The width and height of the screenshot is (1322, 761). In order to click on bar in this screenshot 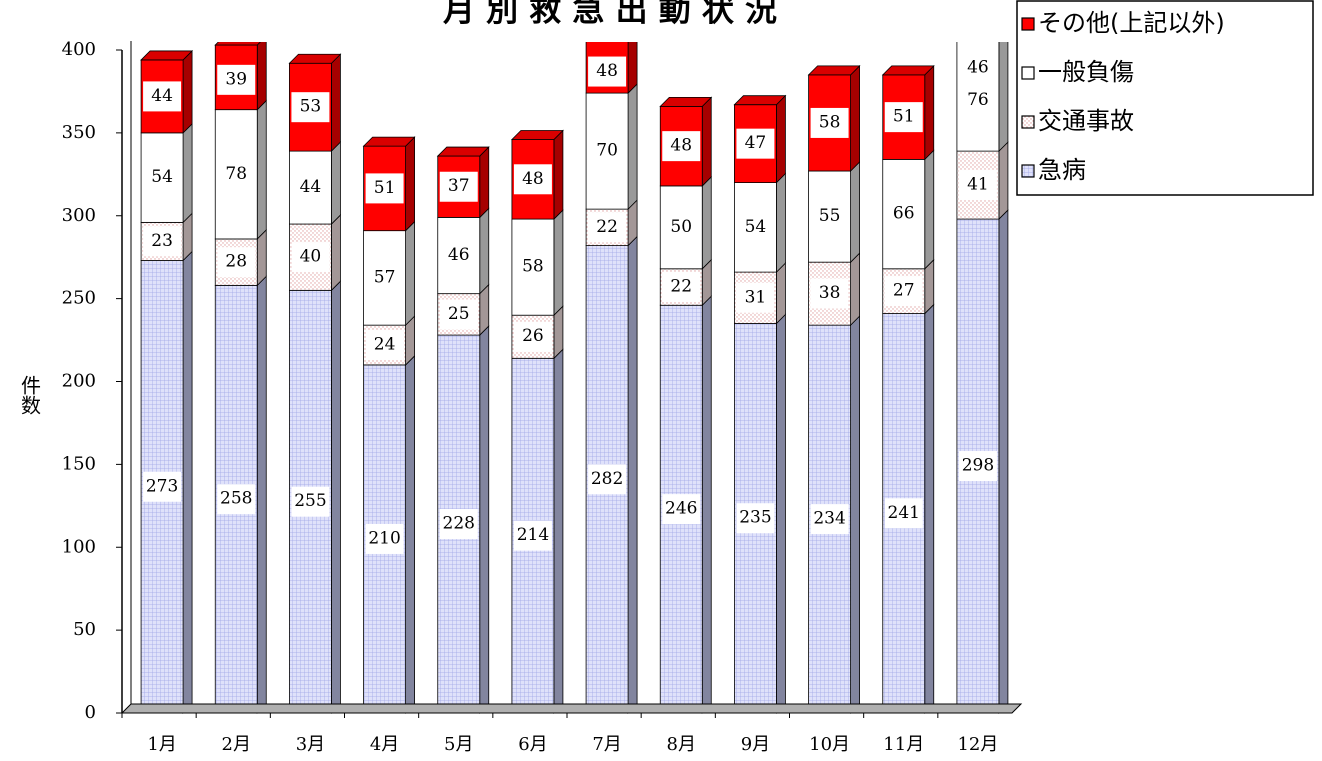, I will do `click(978, 12)`.